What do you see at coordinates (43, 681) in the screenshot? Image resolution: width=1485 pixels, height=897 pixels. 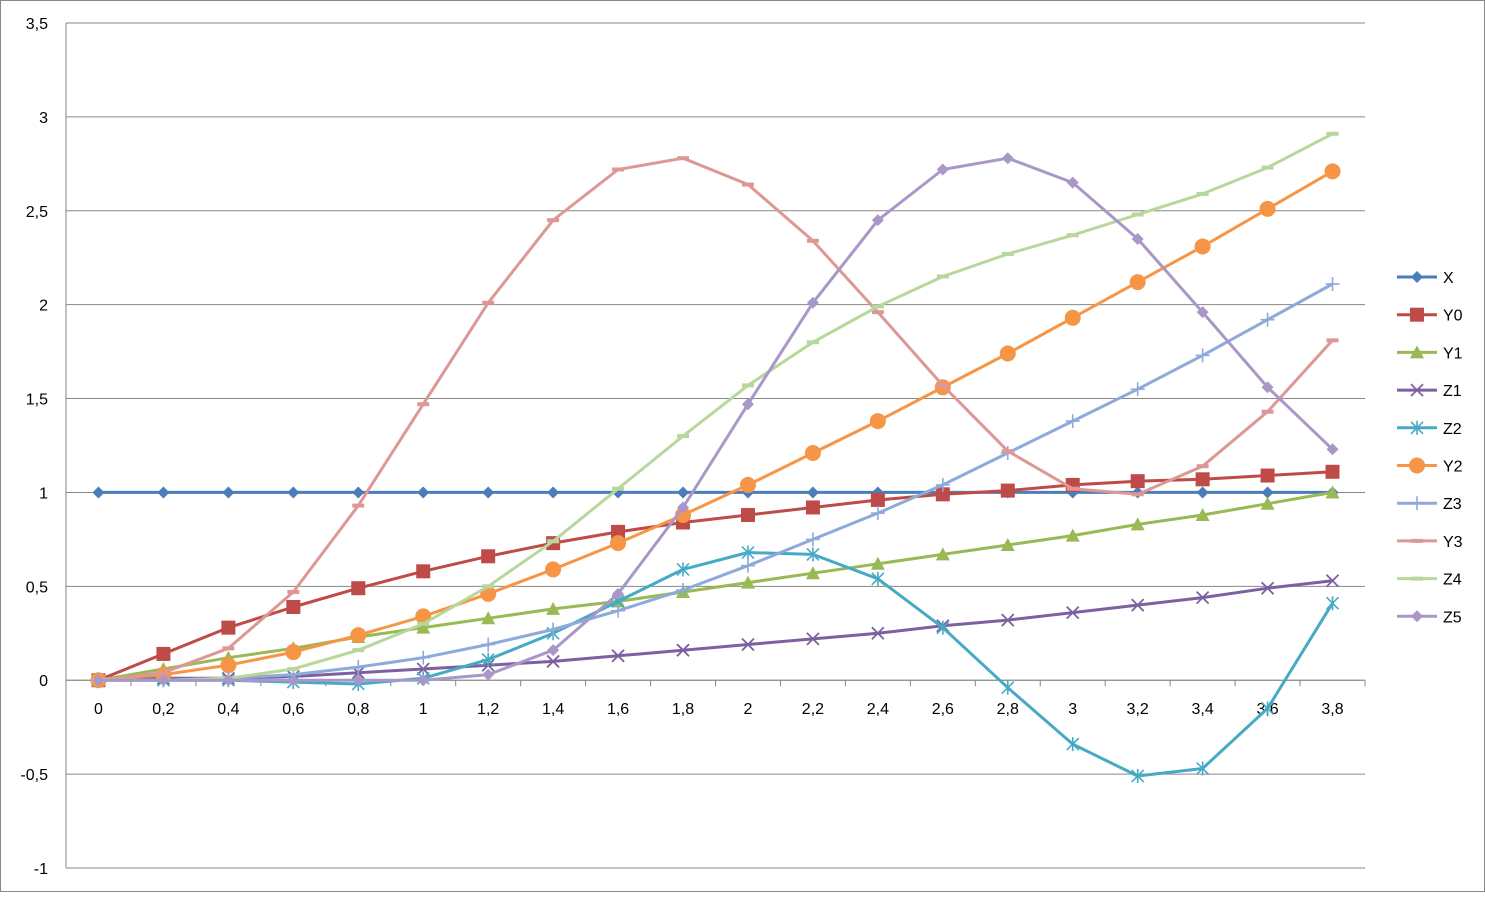 I see `y-tick-label: 0` at bounding box center [43, 681].